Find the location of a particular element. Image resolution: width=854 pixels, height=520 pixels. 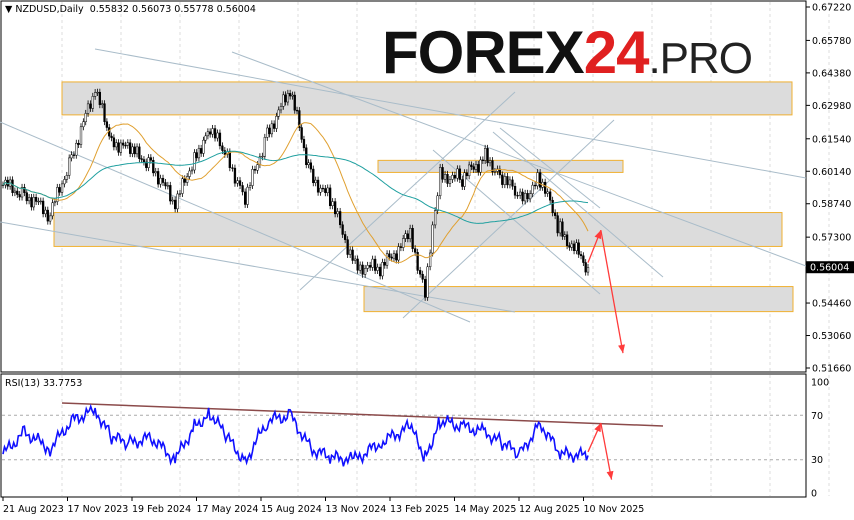

moving-average-slow is located at coordinates (295, 187).